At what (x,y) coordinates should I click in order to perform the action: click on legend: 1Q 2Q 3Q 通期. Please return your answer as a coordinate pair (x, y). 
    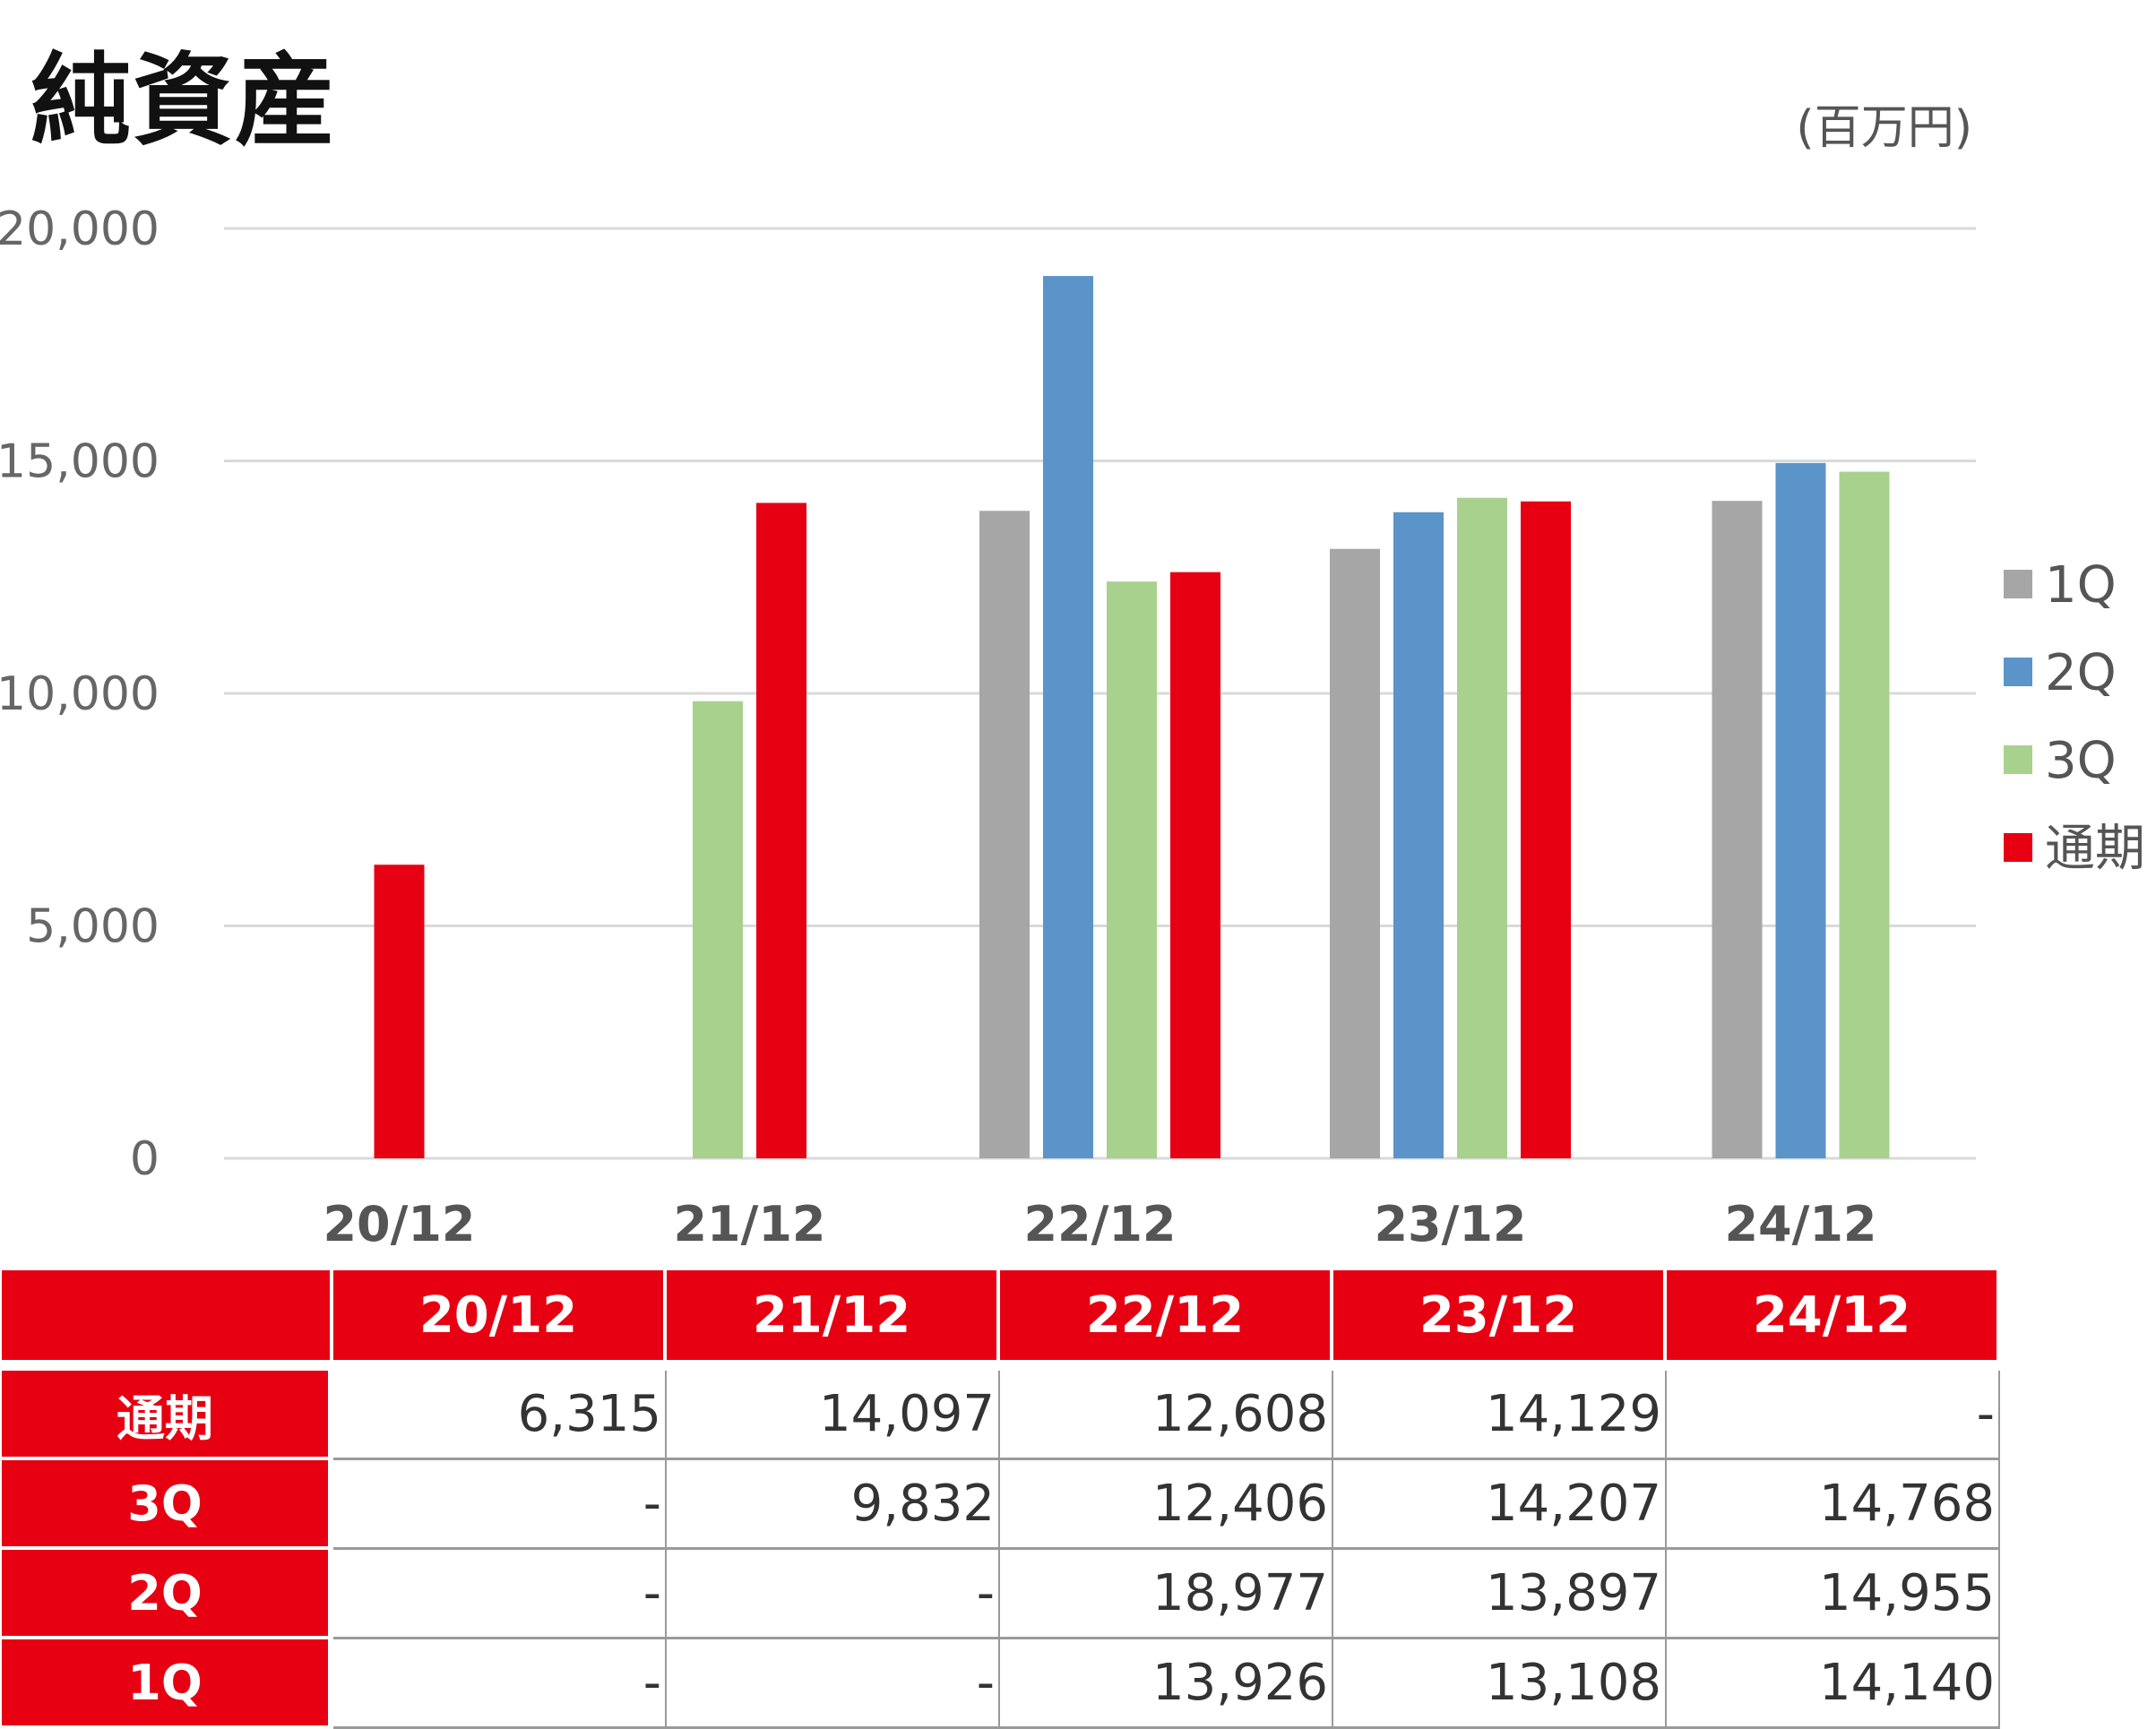
    Looking at the image, I should click on (2075, 717).